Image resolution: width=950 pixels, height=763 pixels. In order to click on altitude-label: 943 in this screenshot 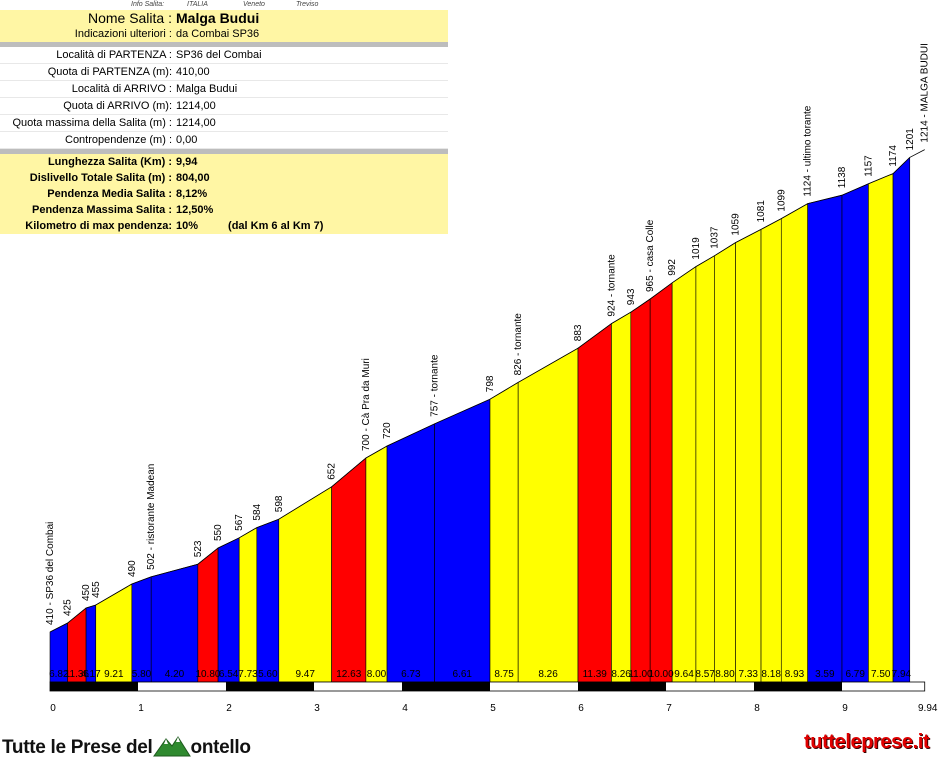, I will do `click(631, 296)`.